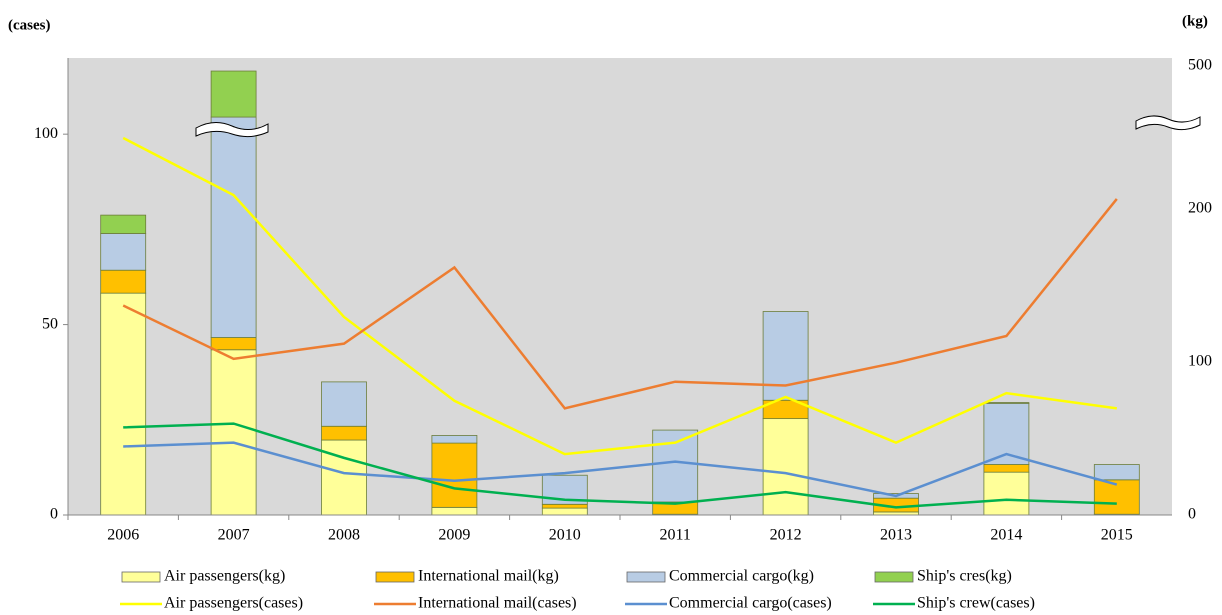 The width and height of the screenshot is (1222, 615). I want to click on legend-label: Ship's cres(kg), so click(964, 576).